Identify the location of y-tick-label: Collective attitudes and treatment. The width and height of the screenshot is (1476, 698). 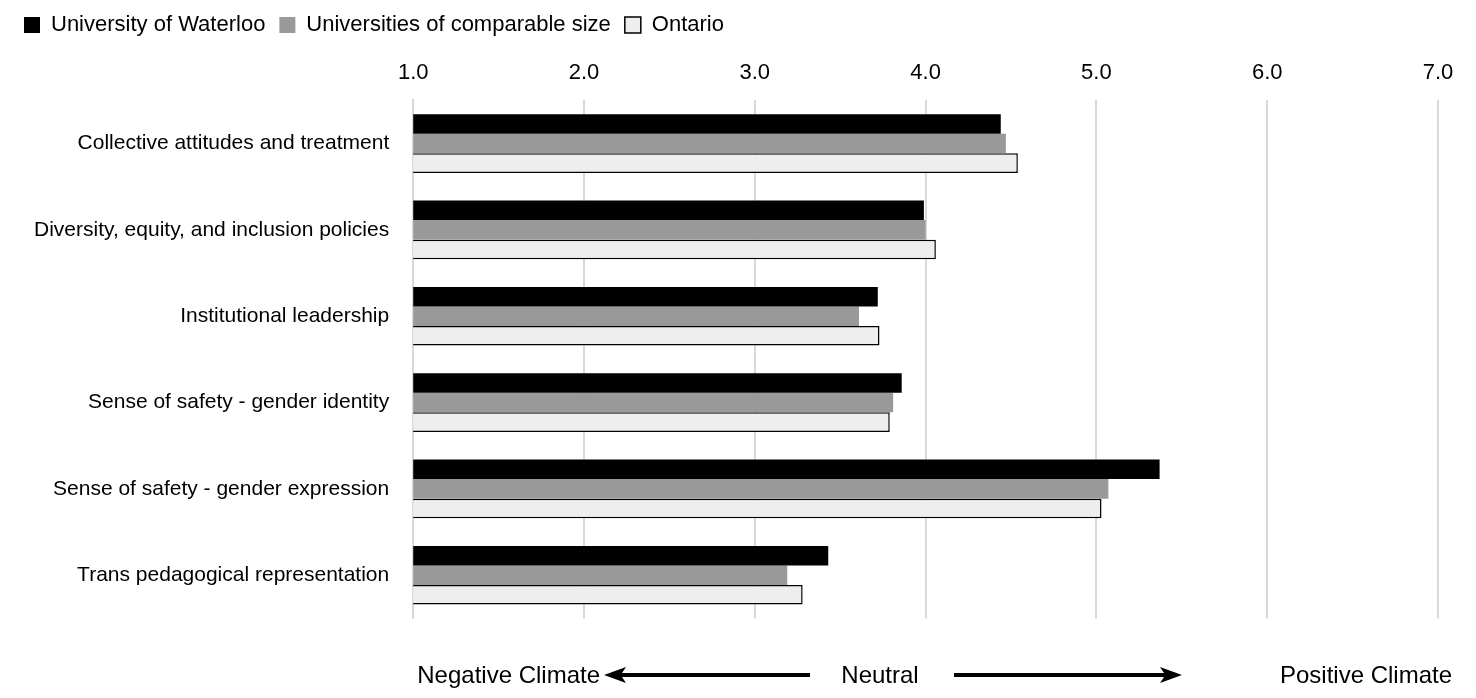
(233, 142).